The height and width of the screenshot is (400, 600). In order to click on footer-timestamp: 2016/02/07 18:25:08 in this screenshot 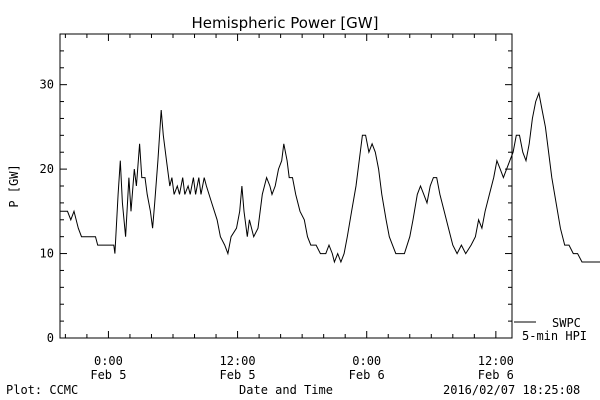, I will do `click(511, 390)`.